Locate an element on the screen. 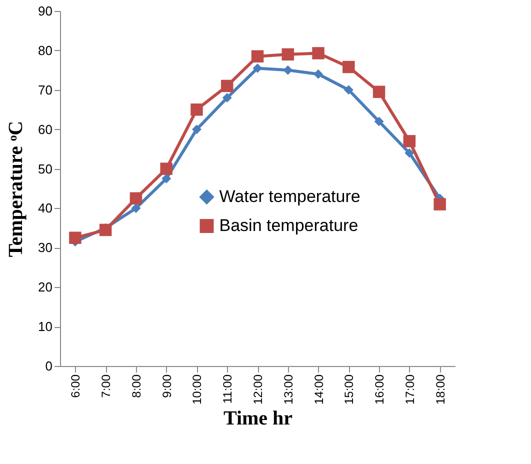 This screenshot has width=531, height=464. y-tick-label: 60 is located at coordinates (45, 129).